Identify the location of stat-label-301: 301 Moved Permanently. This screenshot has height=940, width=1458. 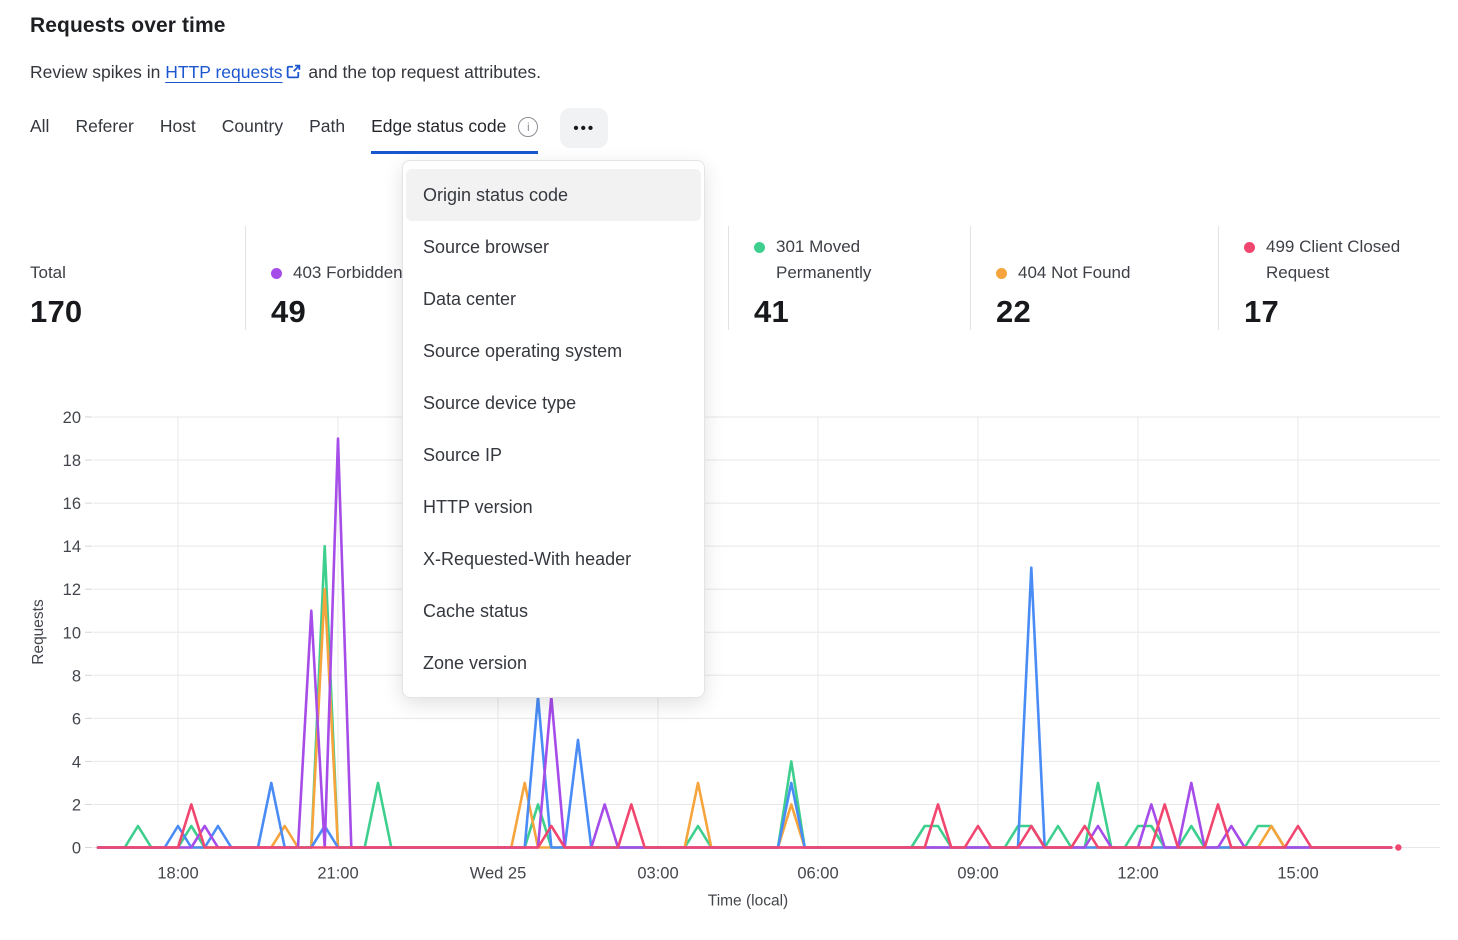
(824, 259).